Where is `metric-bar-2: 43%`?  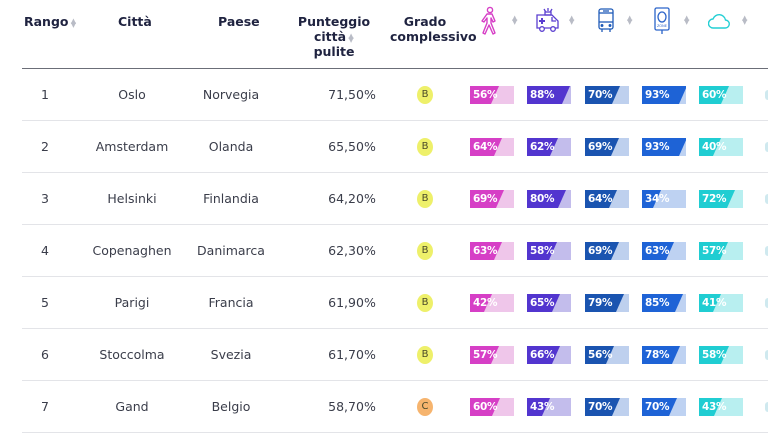
metric-bar-2: 43% is located at coordinates (549, 407).